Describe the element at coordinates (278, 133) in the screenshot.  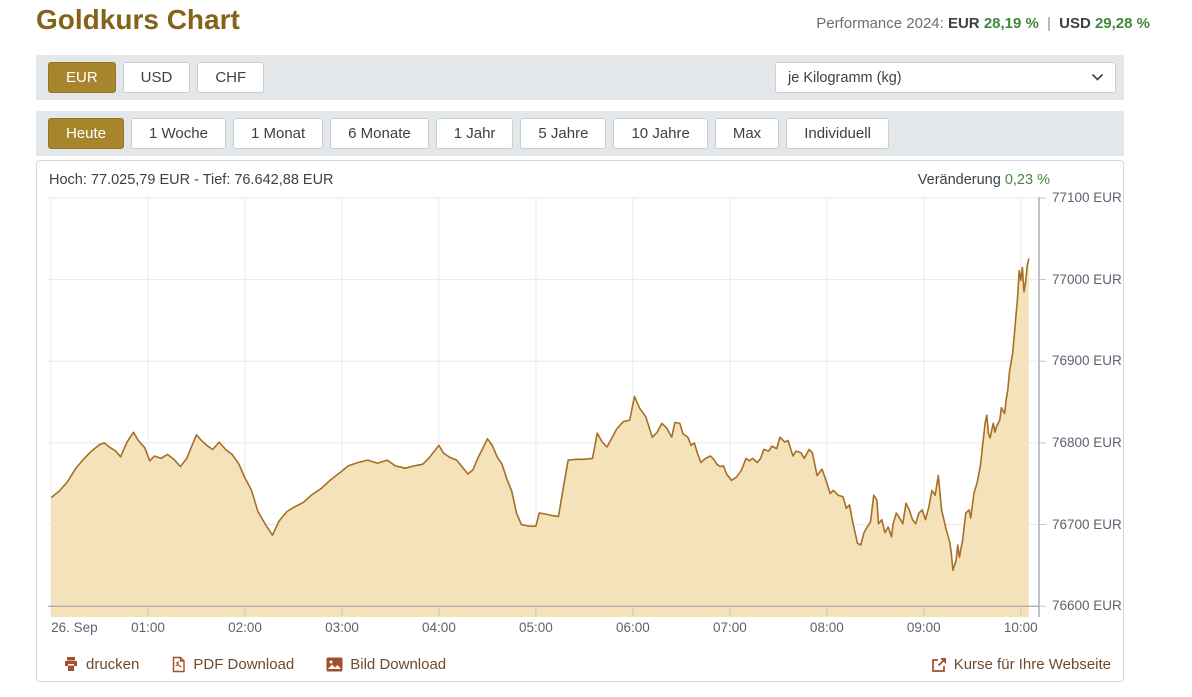
I see `range-button-1-monat: 1 Monat` at that location.